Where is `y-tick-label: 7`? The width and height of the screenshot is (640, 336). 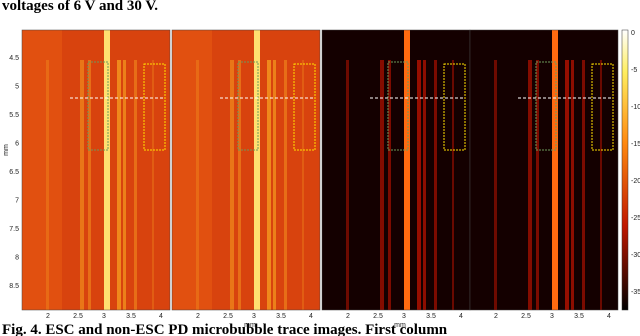
y-tick-label: 7 is located at coordinates (17, 201).